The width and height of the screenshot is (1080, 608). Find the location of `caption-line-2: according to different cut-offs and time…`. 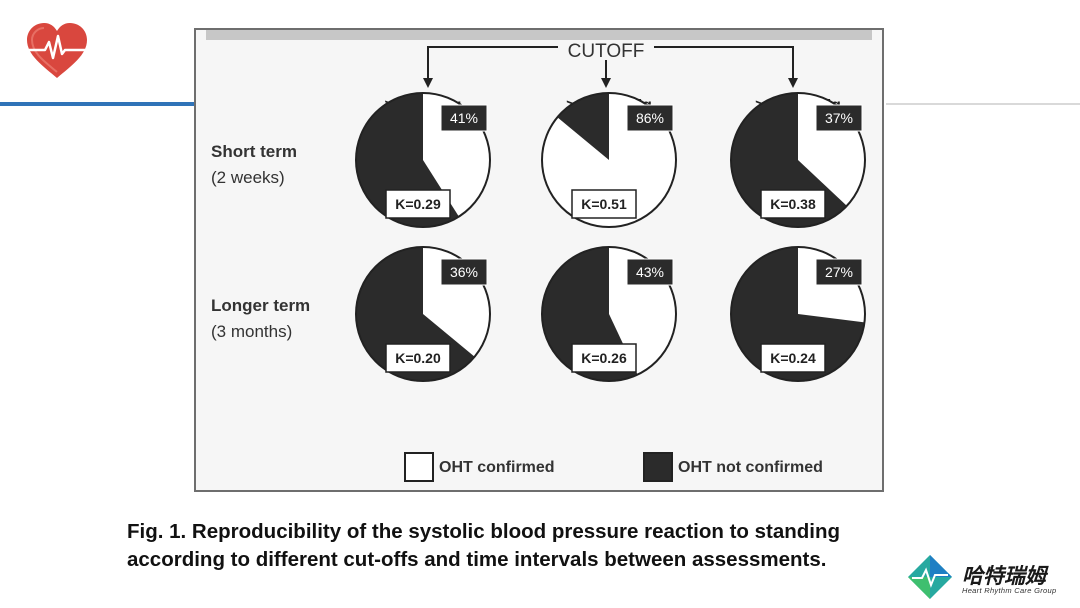

caption-line-2: according to different cut-offs and time… is located at coordinates (477, 559).